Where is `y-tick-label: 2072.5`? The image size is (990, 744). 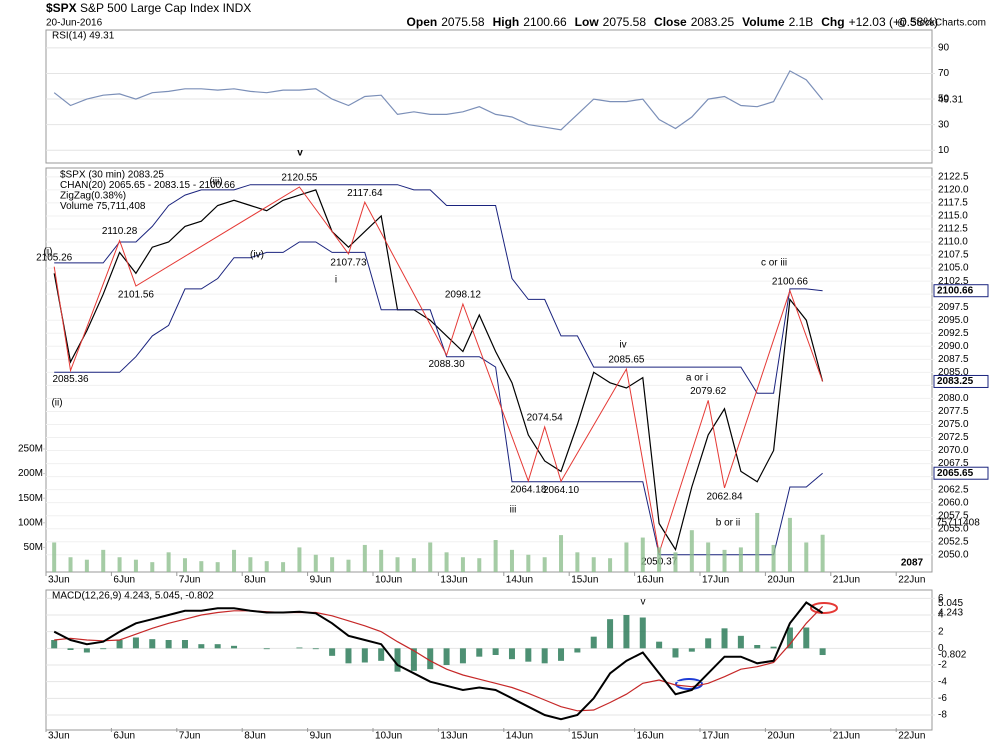 y-tick-label: 2072.5 is located at coordinates (953, 437).